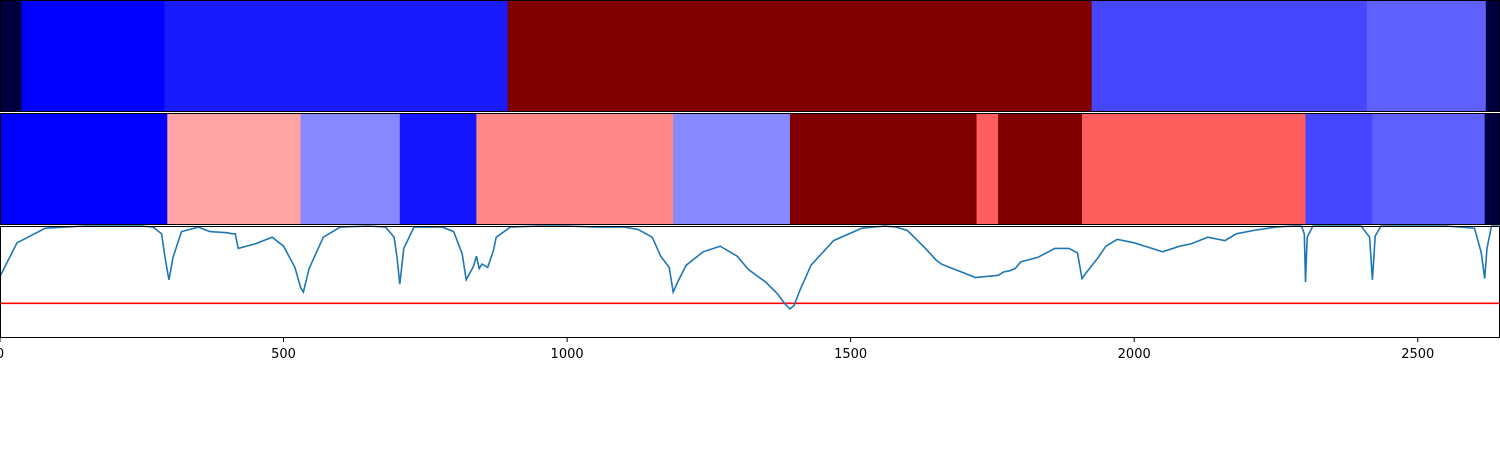  What do you see at coordinates (1417, 354) in the screenshot?
I see `x-tick-label-2500: 2500` at bounding box center [1417, 354].